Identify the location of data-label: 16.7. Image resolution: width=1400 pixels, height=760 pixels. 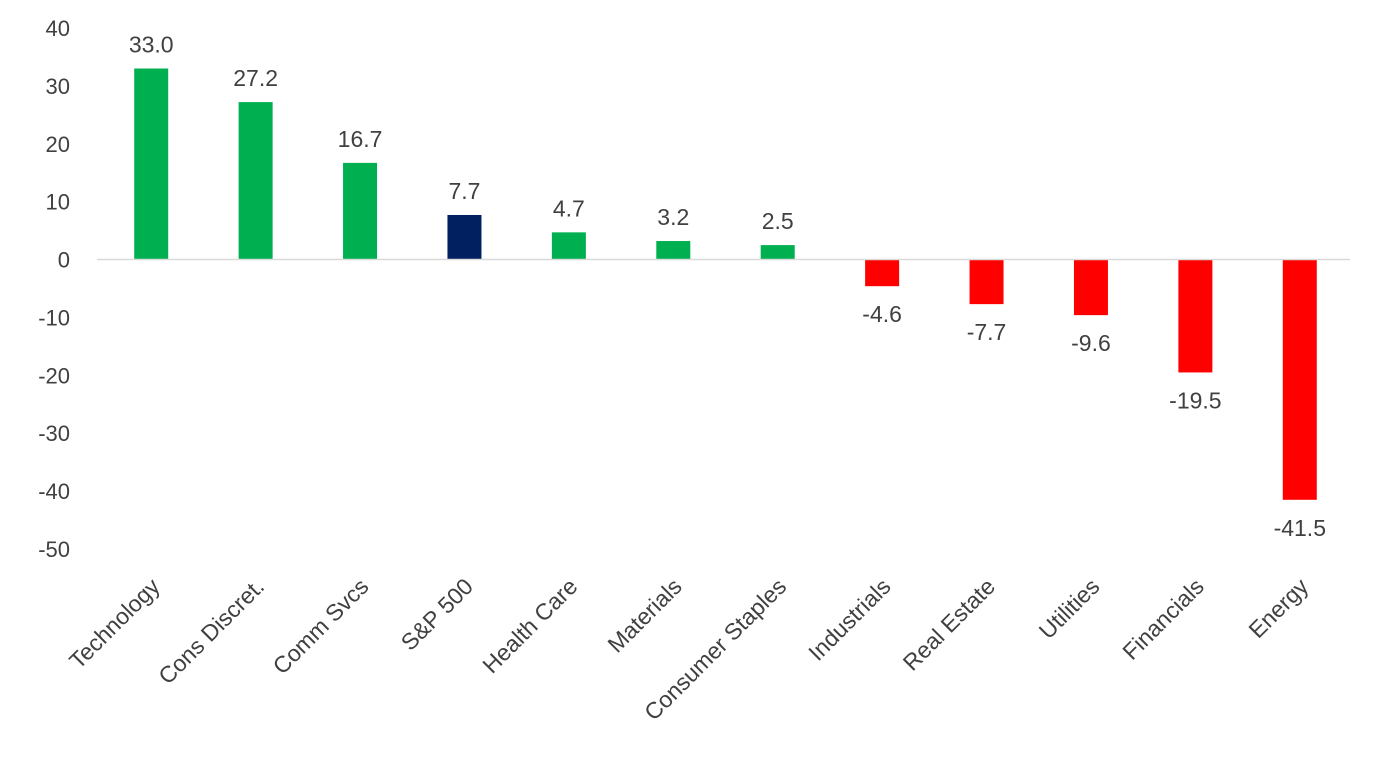
(360, 139).